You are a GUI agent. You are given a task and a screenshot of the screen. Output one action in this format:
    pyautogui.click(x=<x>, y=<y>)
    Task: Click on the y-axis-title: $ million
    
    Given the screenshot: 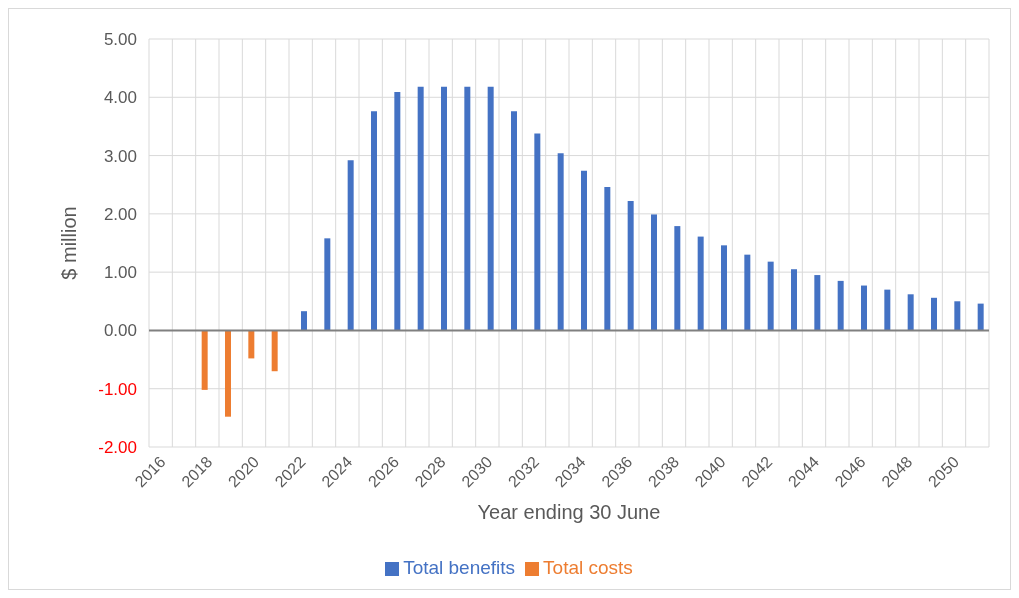 What is the action you would take?
    pyautogui.click(x=69, y=243)
    